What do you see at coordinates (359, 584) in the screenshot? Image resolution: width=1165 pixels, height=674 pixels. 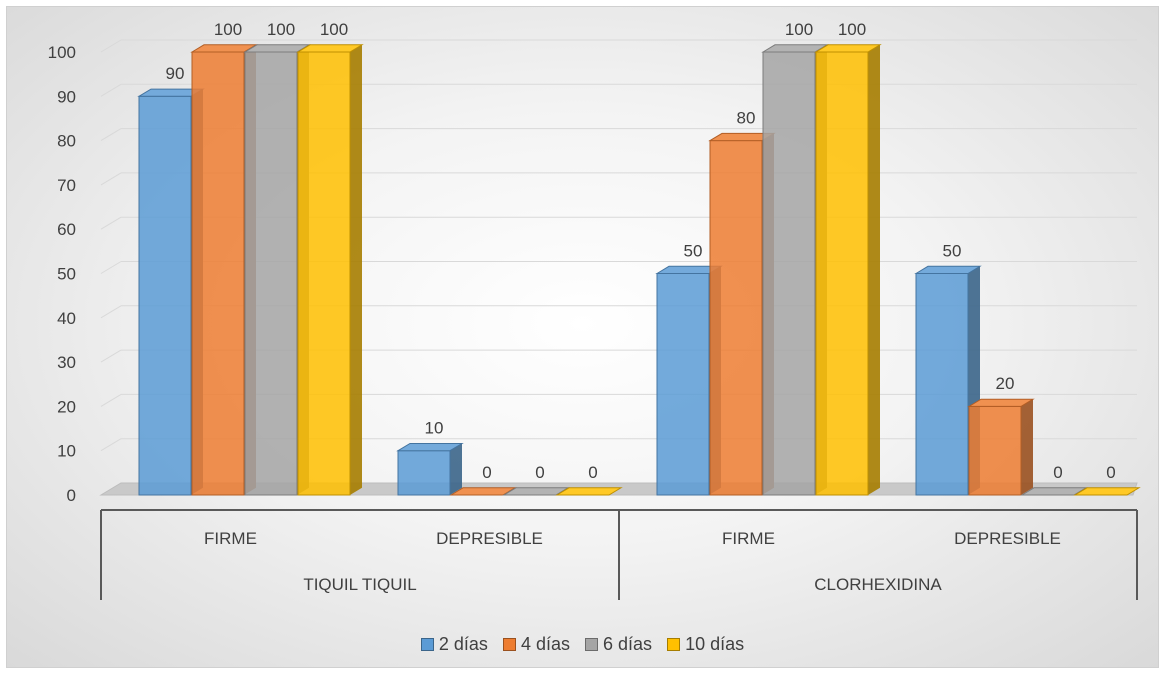 I see `x-group-label: TIQUIL TIQUIL` at bounding box center [359, 584].